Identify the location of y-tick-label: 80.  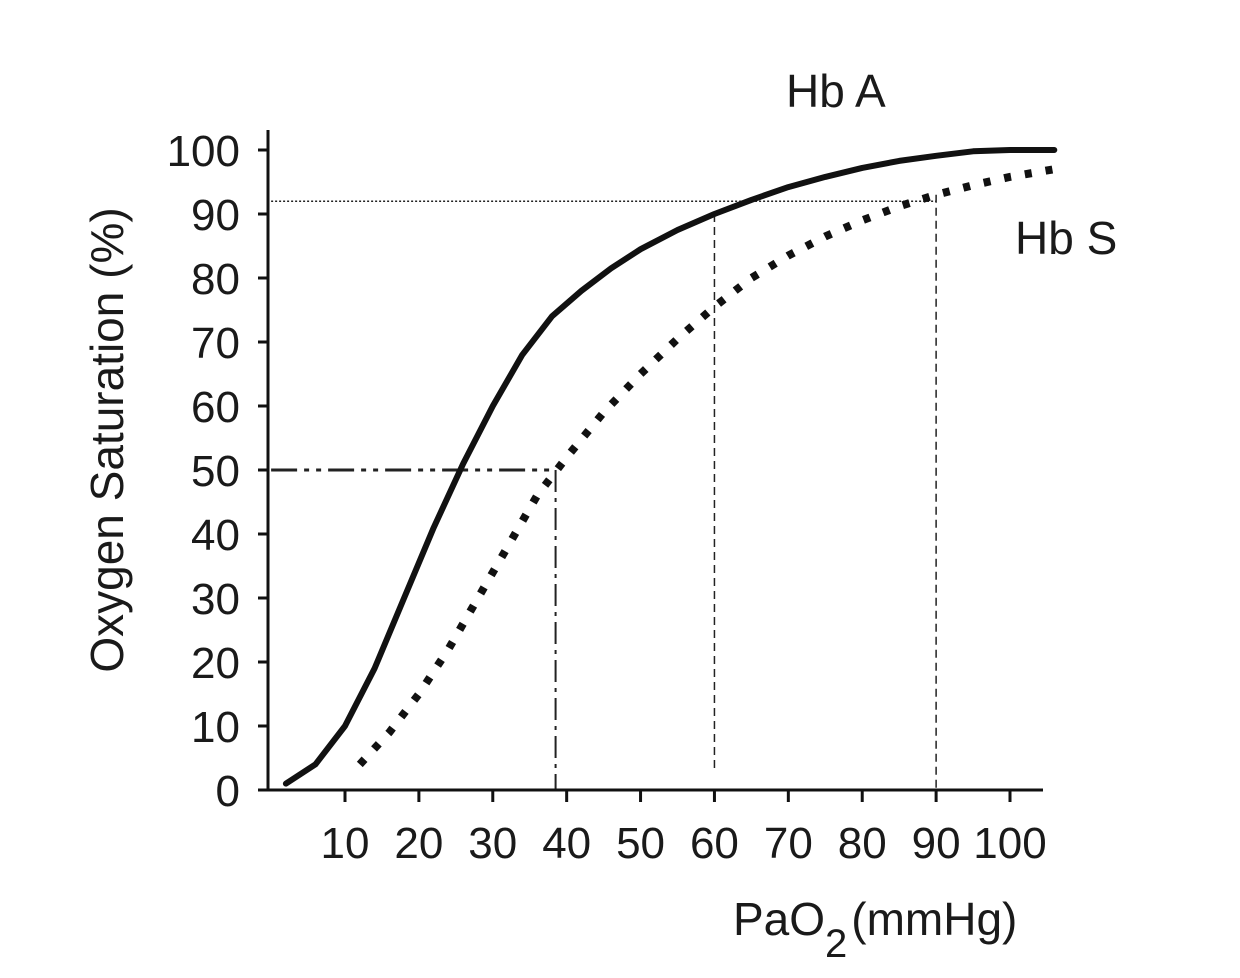
(215, 279).